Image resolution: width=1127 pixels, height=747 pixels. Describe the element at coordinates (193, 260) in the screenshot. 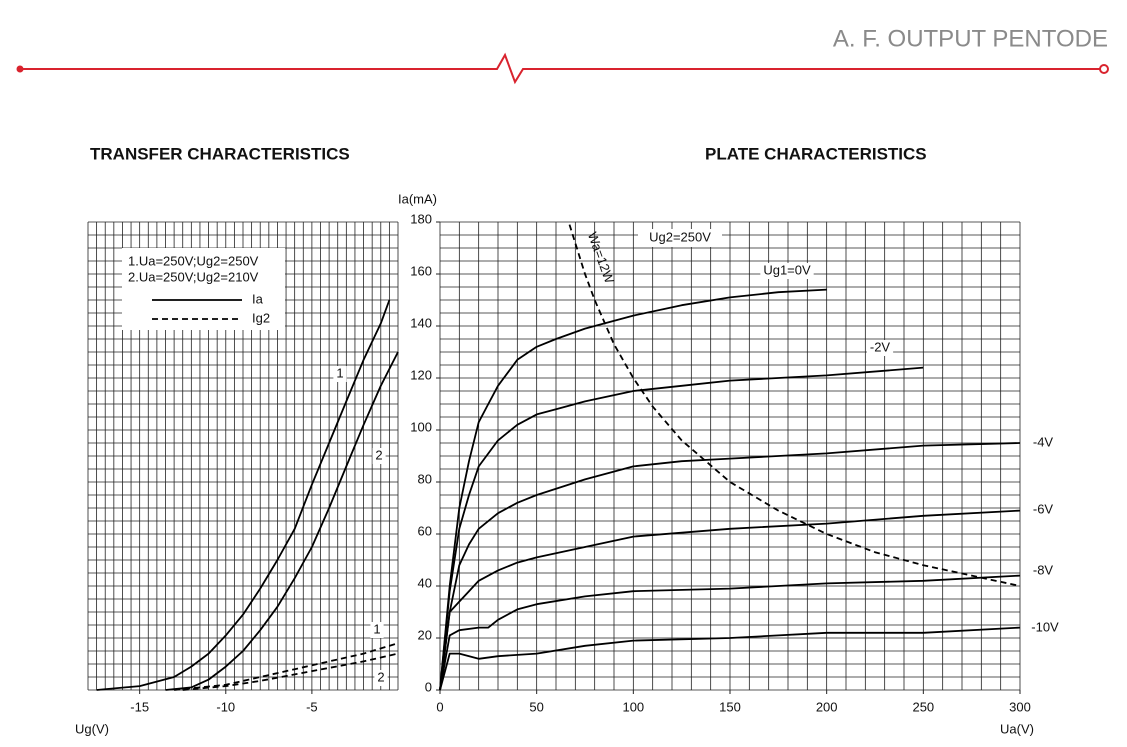

I see `legend-condition: 1.Ua=250V;Ug2=250V` at that location.